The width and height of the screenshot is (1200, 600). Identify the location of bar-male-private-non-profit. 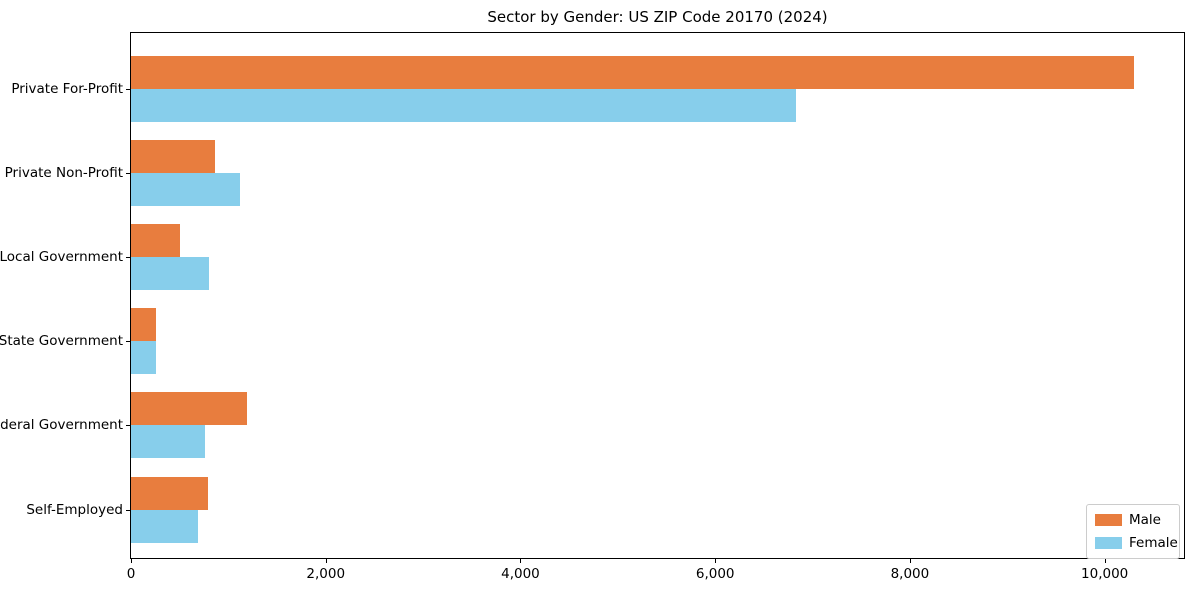
(173, 157).